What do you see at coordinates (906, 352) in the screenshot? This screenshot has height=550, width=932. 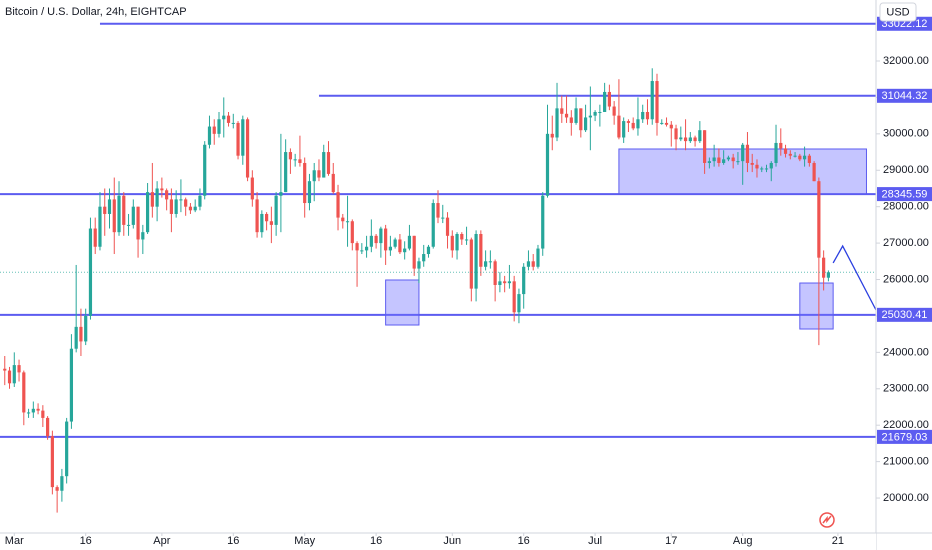 I see `y-tick-label: 24000.00` at bounding box center [906, 352].